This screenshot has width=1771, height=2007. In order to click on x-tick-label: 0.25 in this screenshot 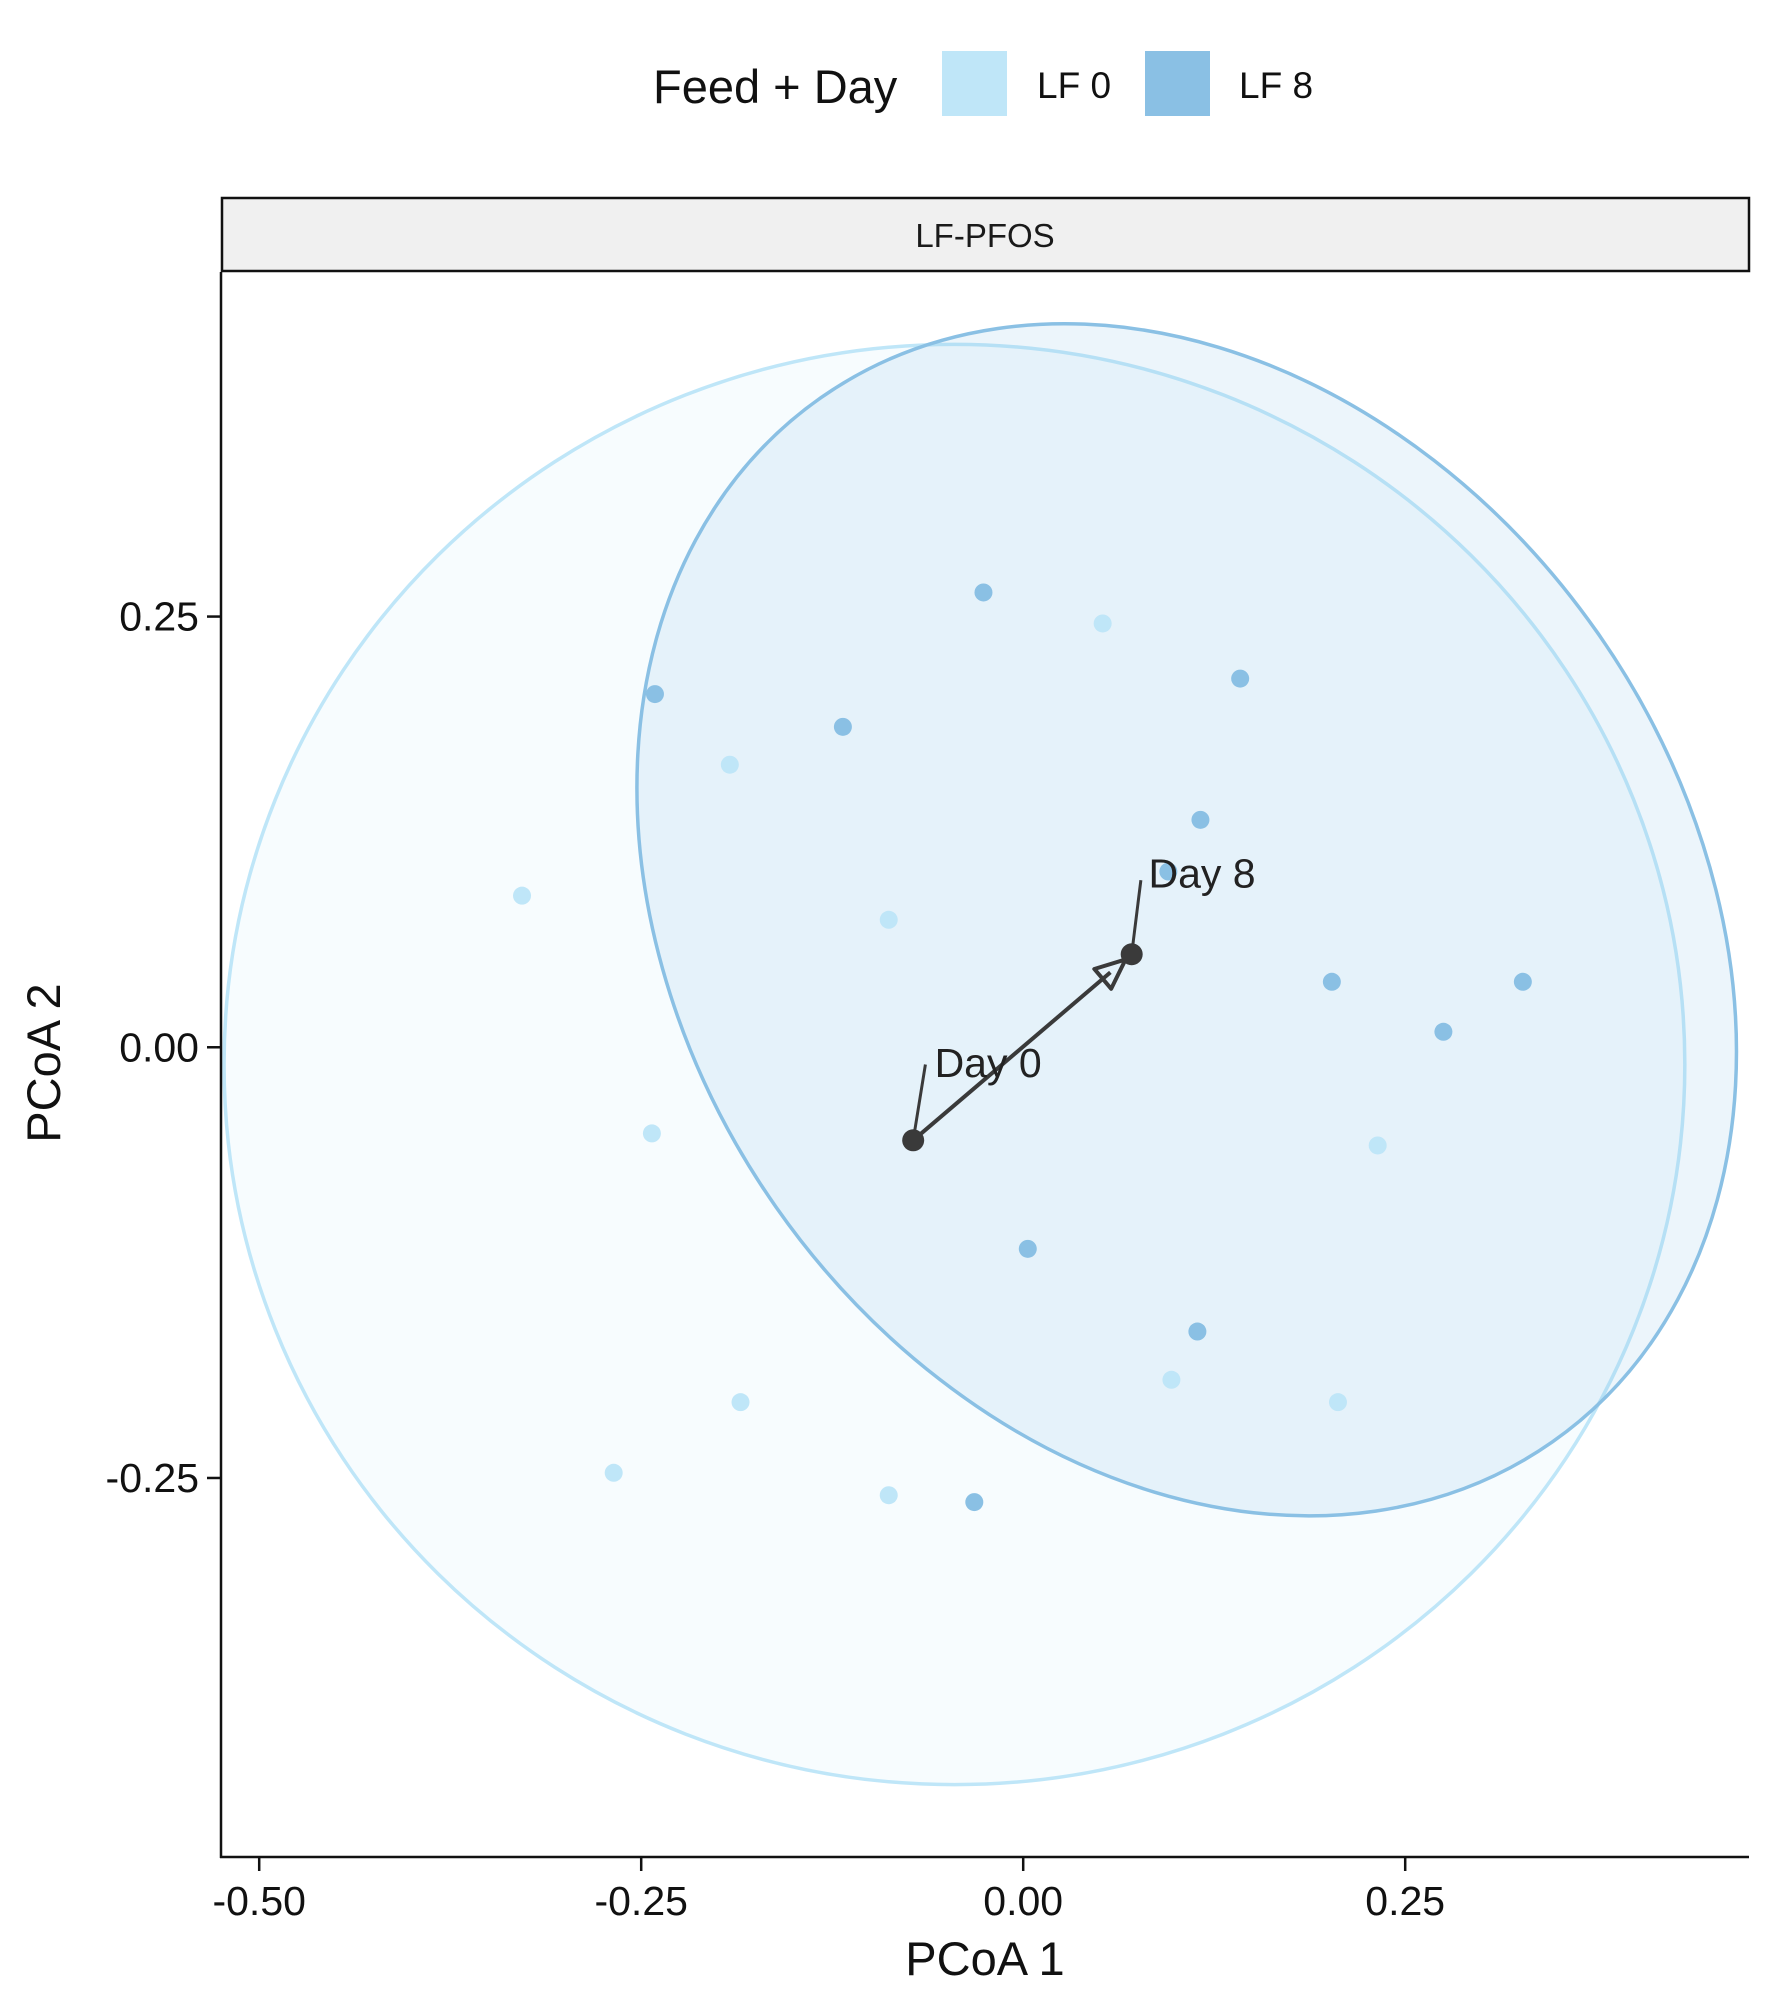, I will do `click(1405, 1901)`.